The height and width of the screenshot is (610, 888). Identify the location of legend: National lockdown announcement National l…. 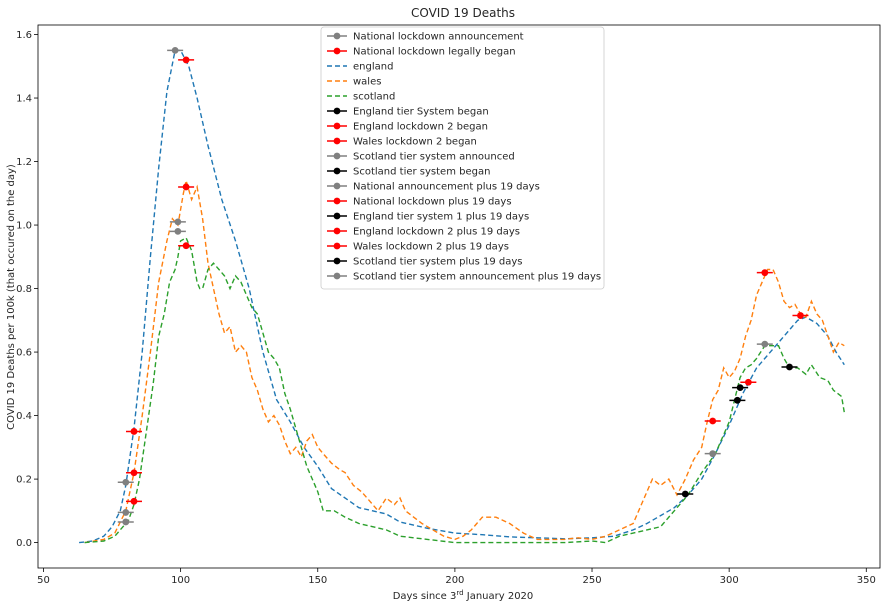
(462, 158).